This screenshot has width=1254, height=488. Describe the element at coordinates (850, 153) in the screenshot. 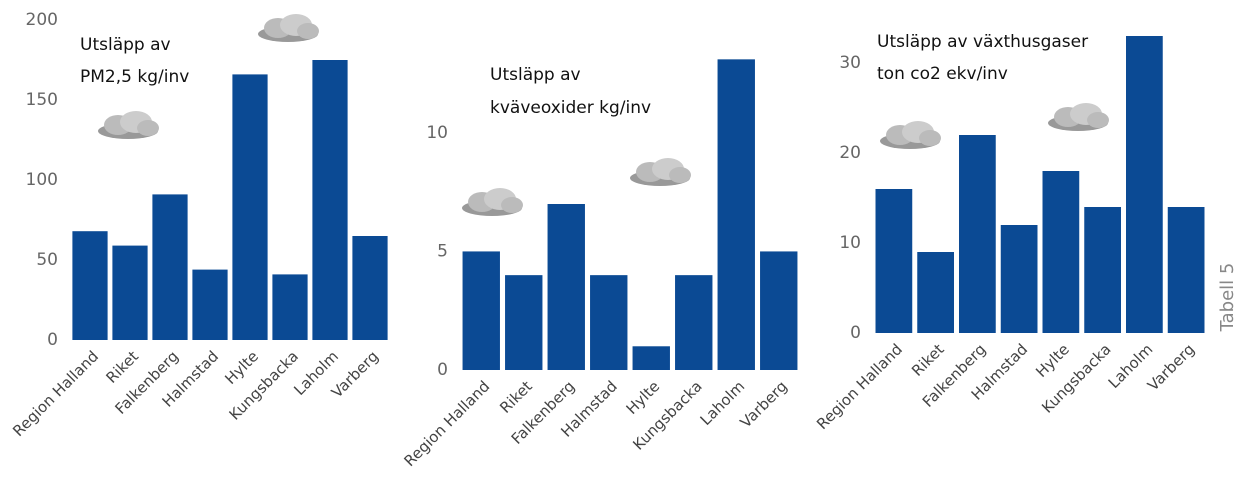

I see `y-tick-label: 20` at that location.